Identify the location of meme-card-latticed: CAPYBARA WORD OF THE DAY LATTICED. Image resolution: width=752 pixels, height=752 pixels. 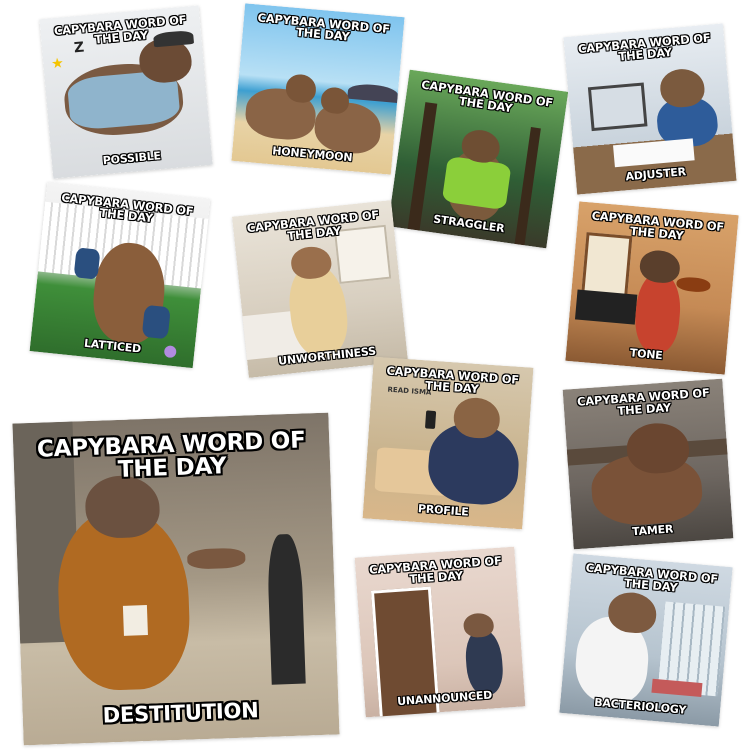
(120, 275).